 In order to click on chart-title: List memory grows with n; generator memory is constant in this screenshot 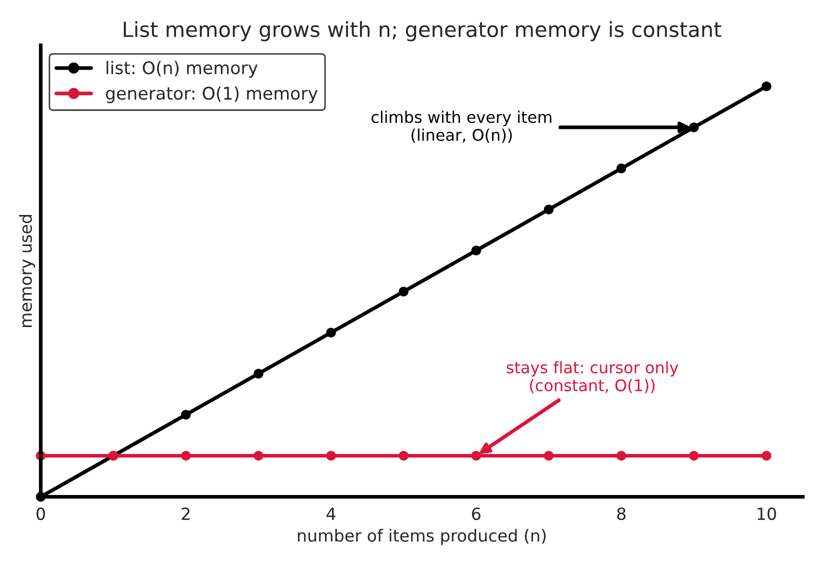, I will do `click(423, 31)`.